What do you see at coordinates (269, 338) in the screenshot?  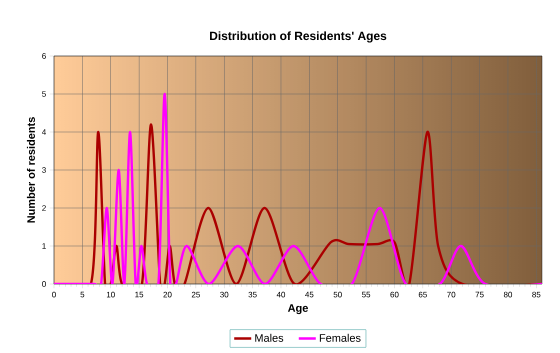 I see `legend-label: Males` at bounding box center [269, 338].